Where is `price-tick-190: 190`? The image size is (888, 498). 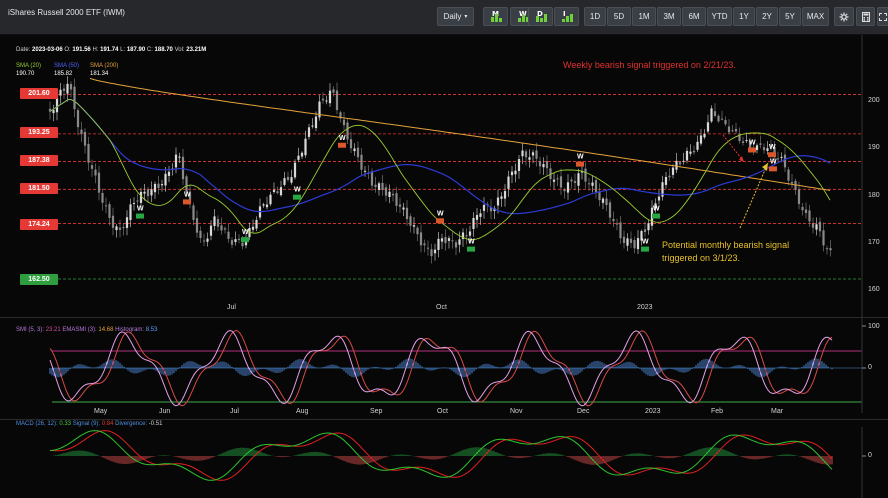
price-tick-190: 190 is located at coordinates (874, 147).